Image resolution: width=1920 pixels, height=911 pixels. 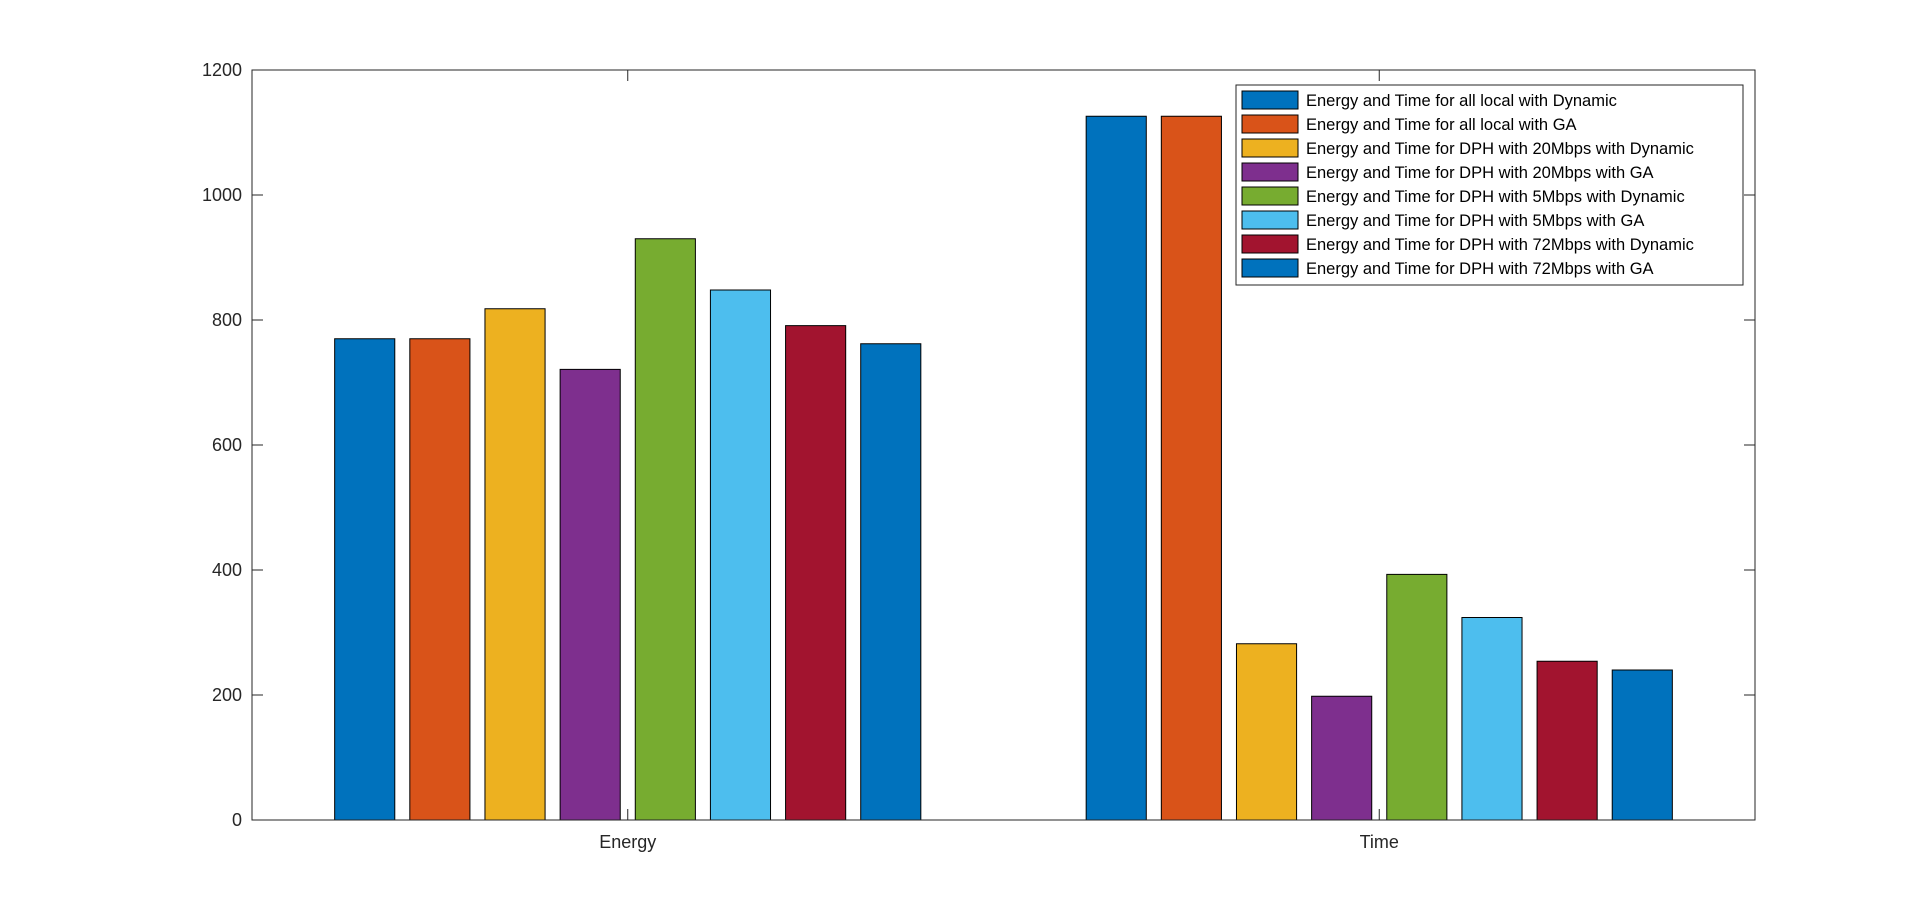 What do you see at coordinates (222, 195) in the screenshot?
I see `y-tick-label: 1000` at bounding box center [222, 195].